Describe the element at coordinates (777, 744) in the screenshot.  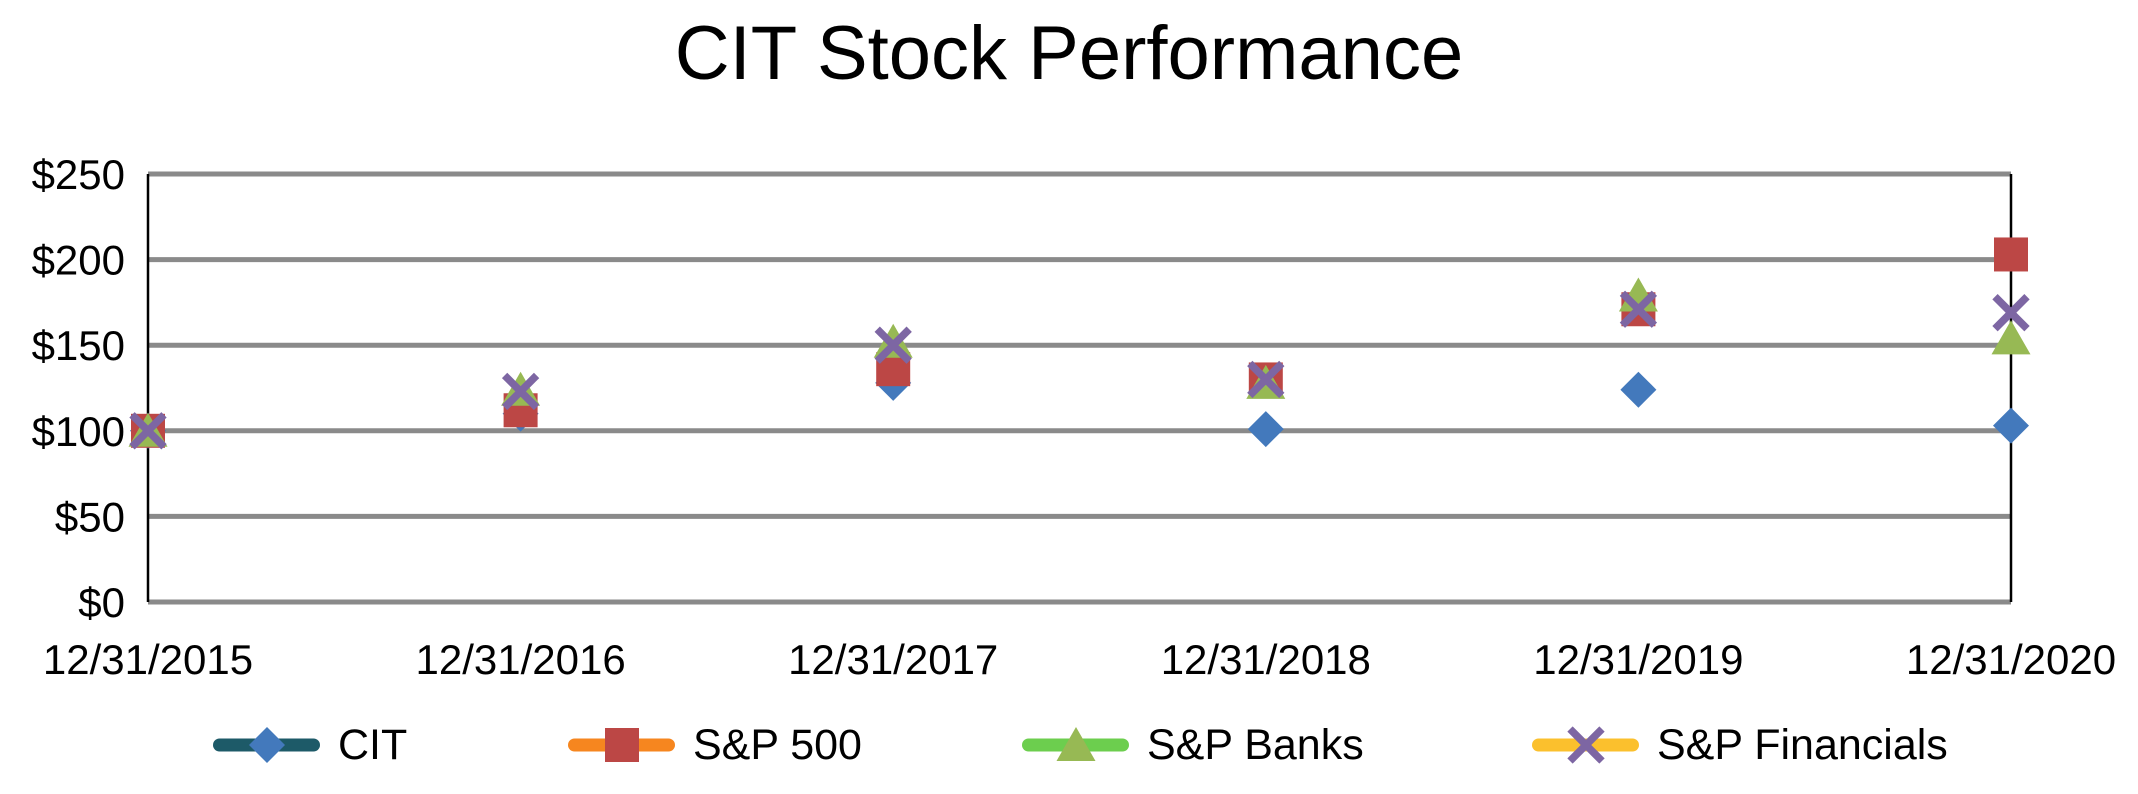
I see `legend-label-s-p-500: S&P 500` at that location.